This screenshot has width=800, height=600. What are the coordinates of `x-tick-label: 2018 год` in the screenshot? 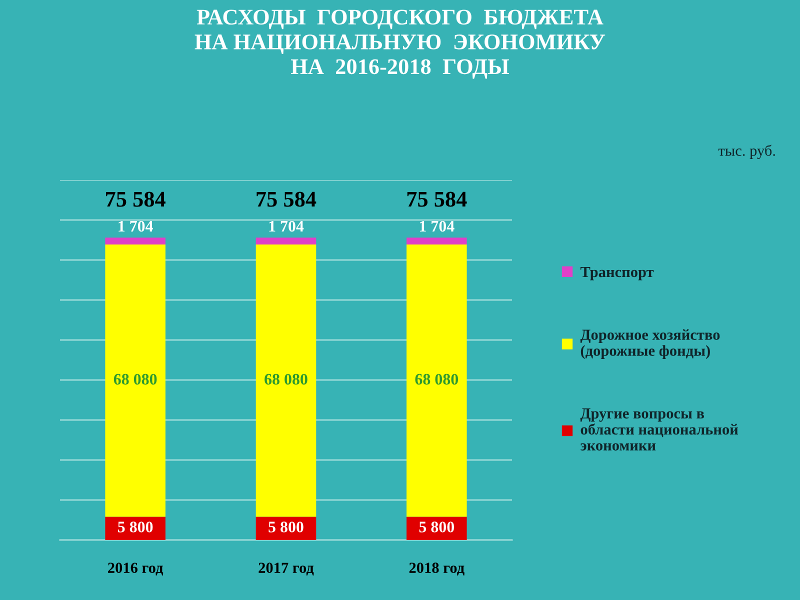 It's located at (436, 569).